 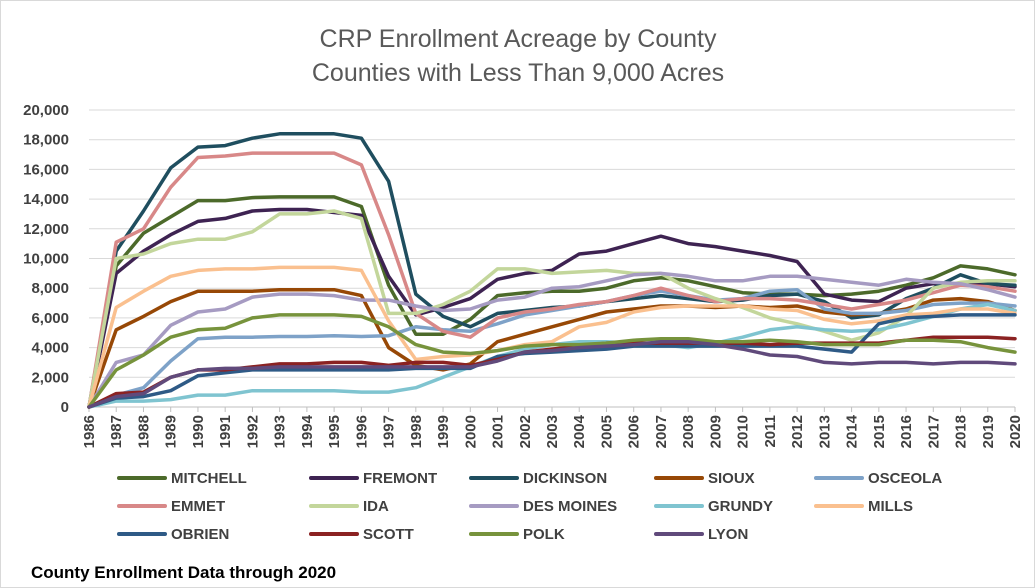 I want to click on legend-item-osceola: OSCEOLA, so click(x=878, y=478).